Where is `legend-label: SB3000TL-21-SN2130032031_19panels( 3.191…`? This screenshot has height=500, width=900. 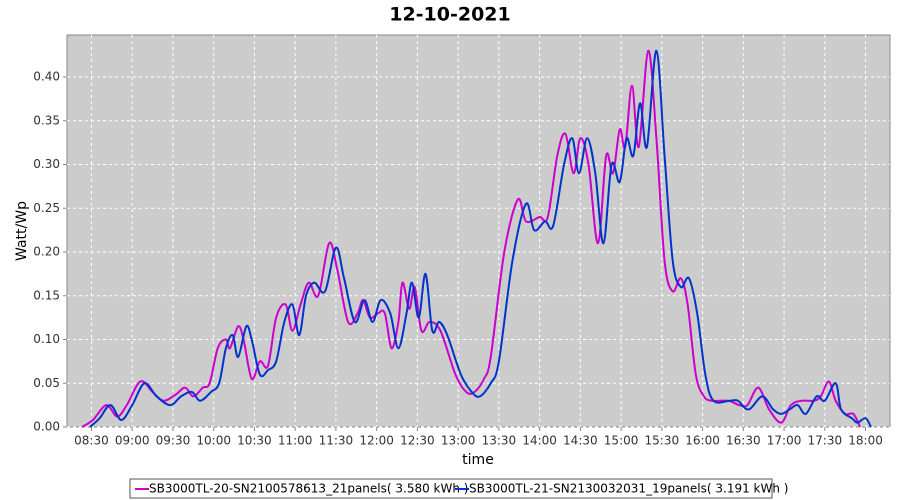
legend-label: SB3000TL-21-SN2130032031_19panels( 3.191… is located at coordinates (628, 489).